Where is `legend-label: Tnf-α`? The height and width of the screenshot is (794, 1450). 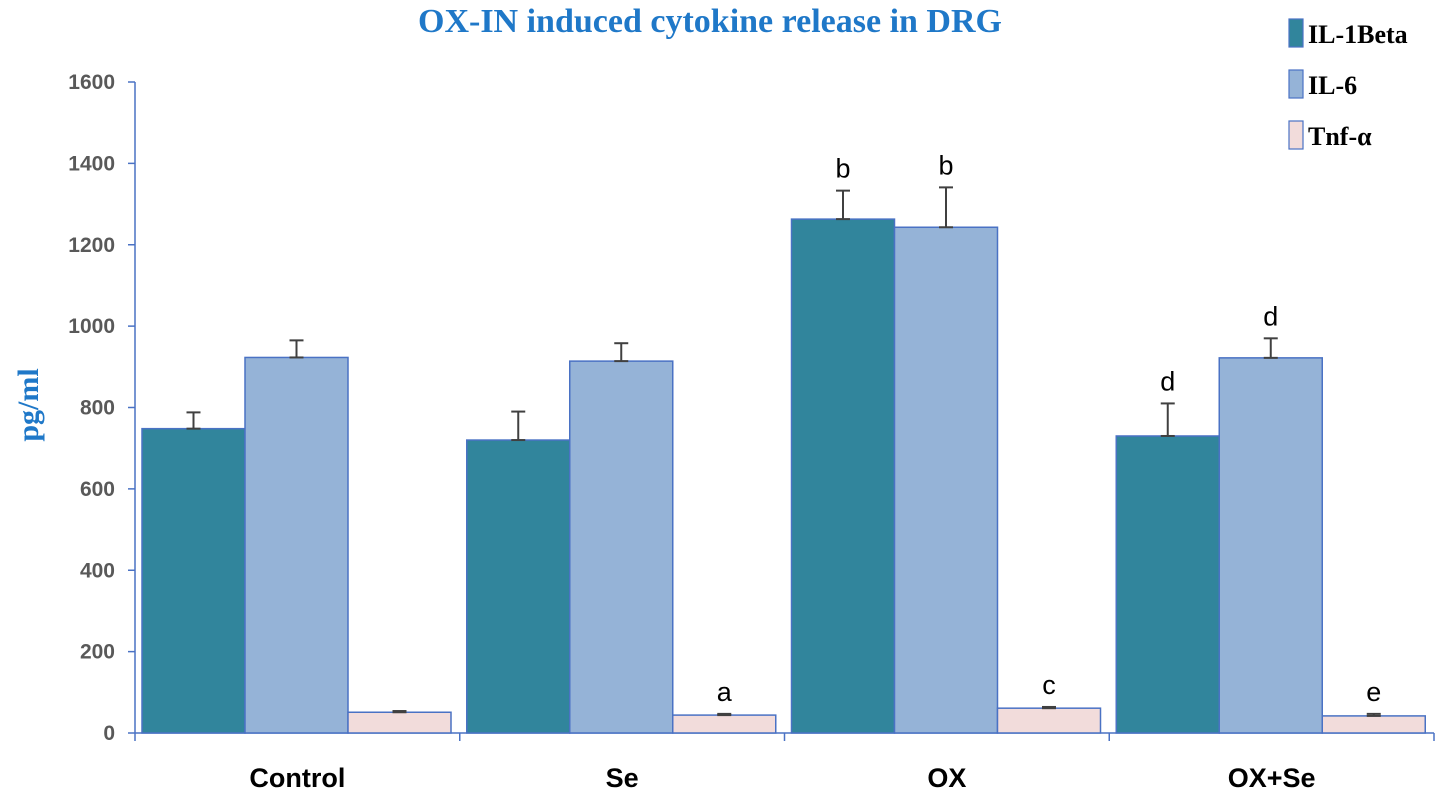
legend-label: Tnf-α is located at coordinates (1340, 136).